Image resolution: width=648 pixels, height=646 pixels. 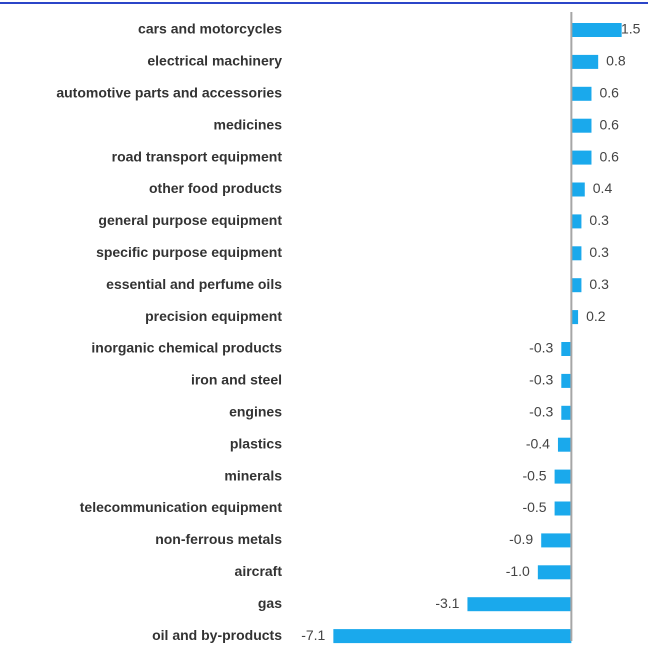 What do you see at coordinates (270, 603) in the screenshot?
I see `category-label: gas` at bounding box center [270, 603].